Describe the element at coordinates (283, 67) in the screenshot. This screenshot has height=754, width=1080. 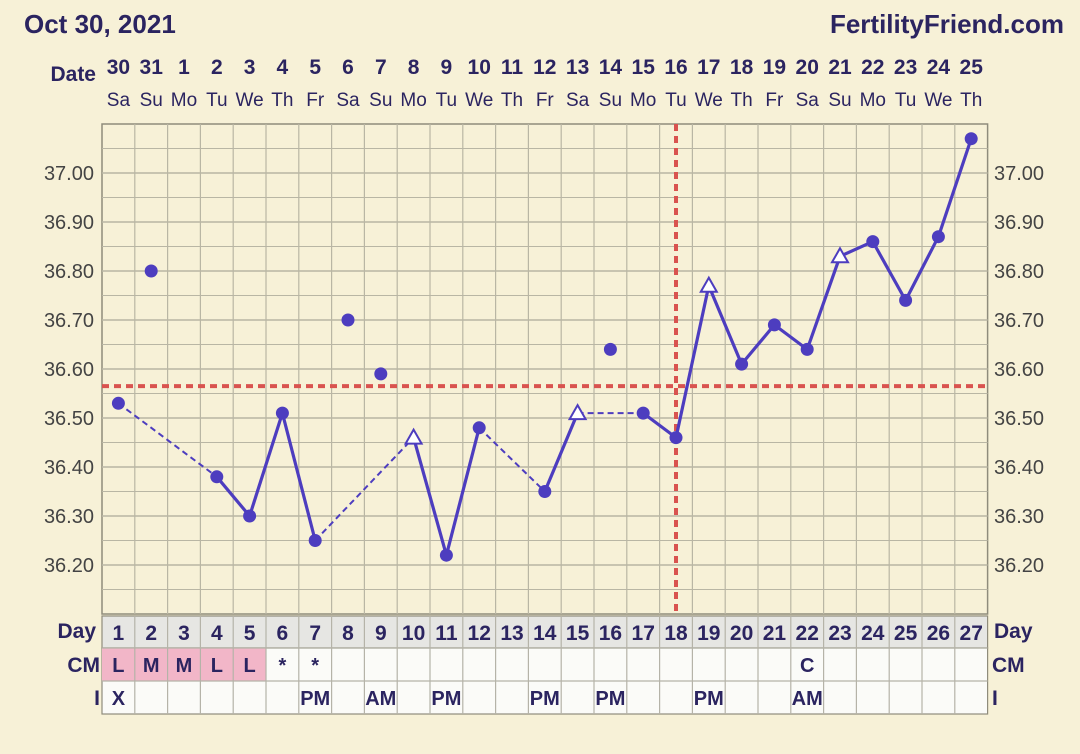
I see `date-label: 4` at that location.